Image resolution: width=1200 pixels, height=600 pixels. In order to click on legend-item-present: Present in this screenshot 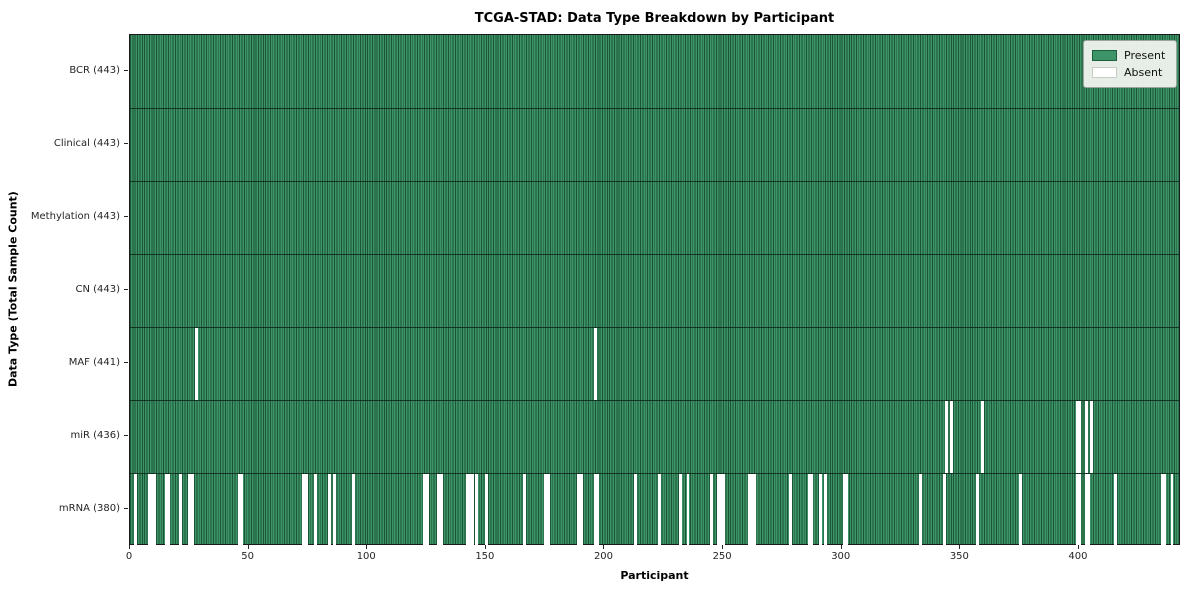, I will do `click(1130, 55)`.